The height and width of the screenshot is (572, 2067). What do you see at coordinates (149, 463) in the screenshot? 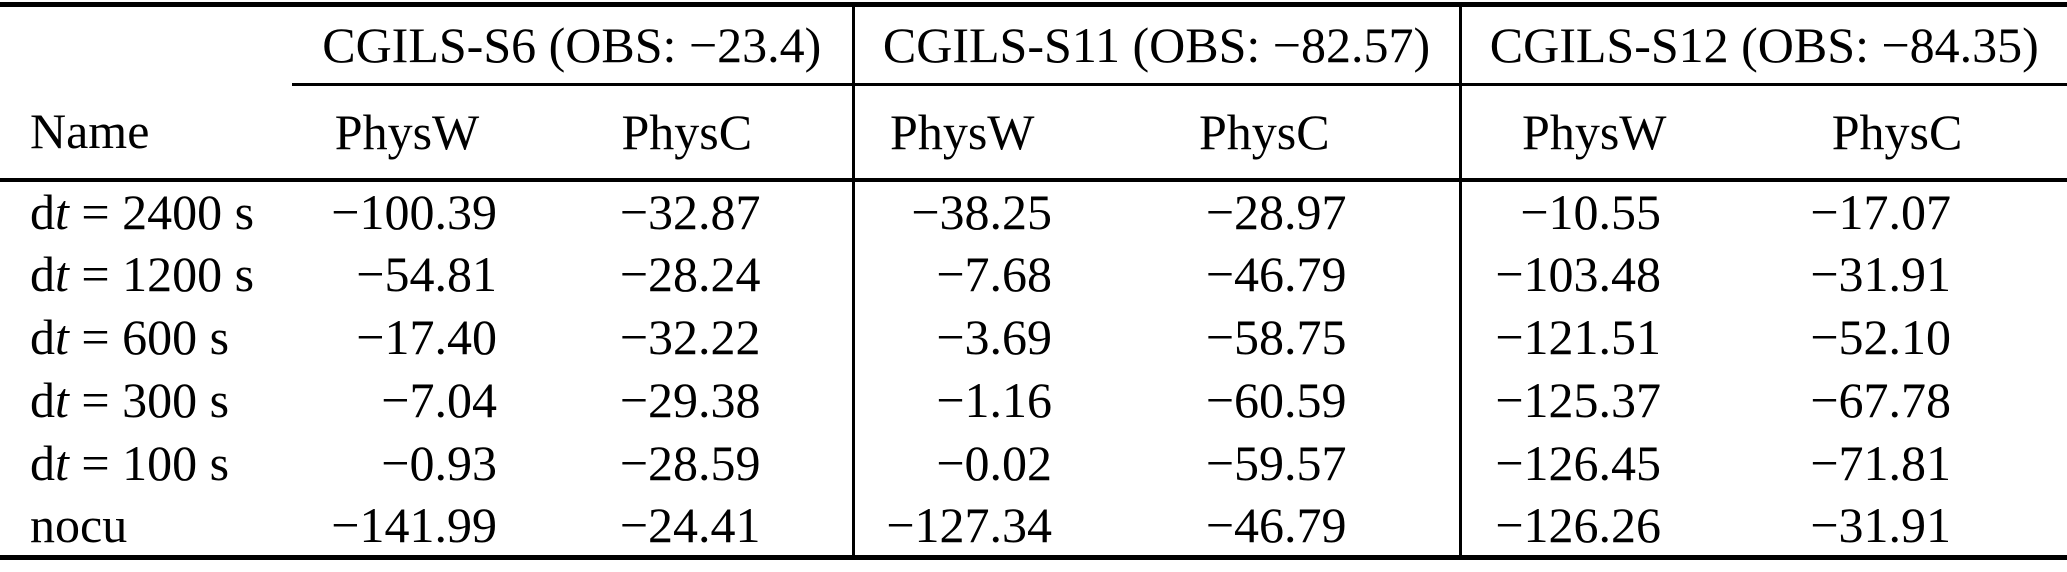
I see `row-name-rest: = 100 s` at bounding box center [149, 463].